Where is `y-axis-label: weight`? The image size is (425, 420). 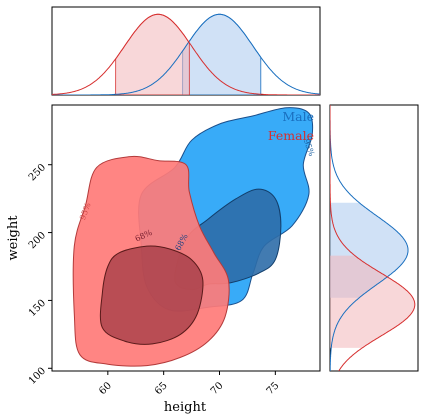
y-axis-label: weight is located at coordinates (13, 238).